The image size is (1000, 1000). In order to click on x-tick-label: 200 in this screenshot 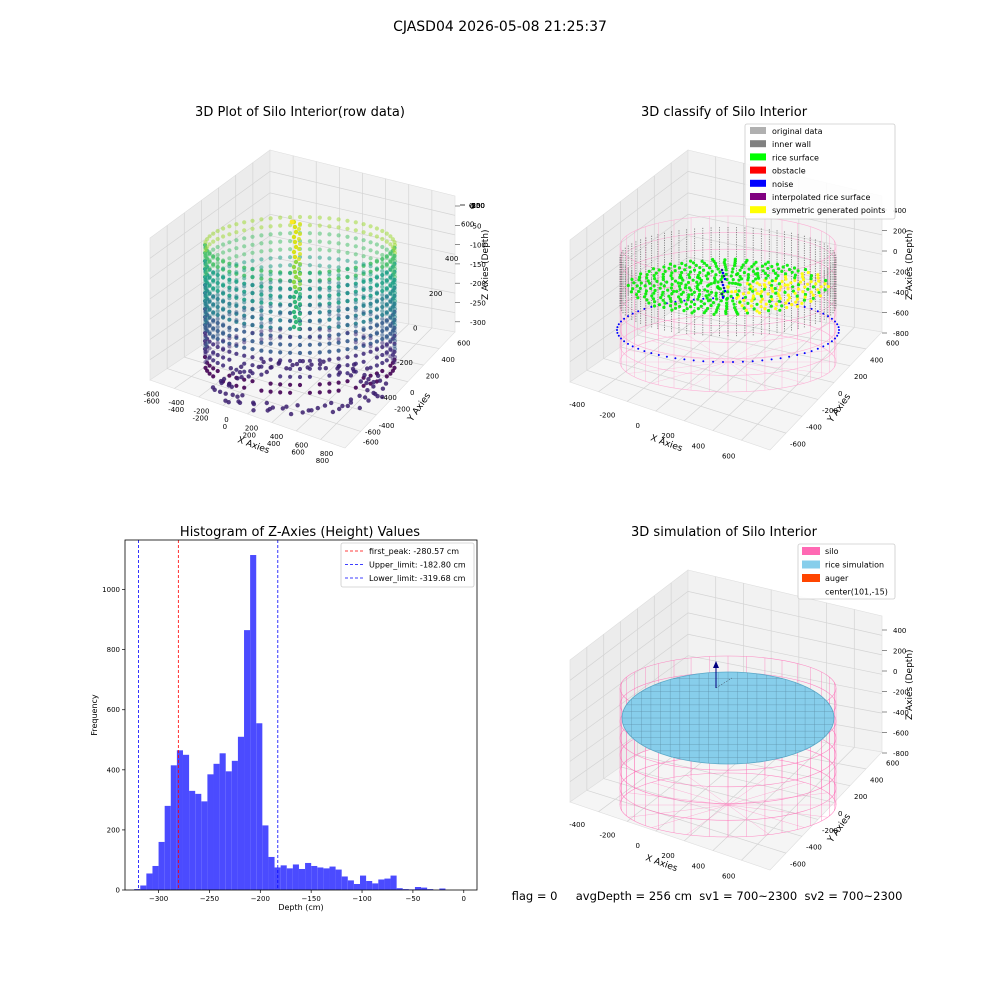, I will do `click(249, 435)`.